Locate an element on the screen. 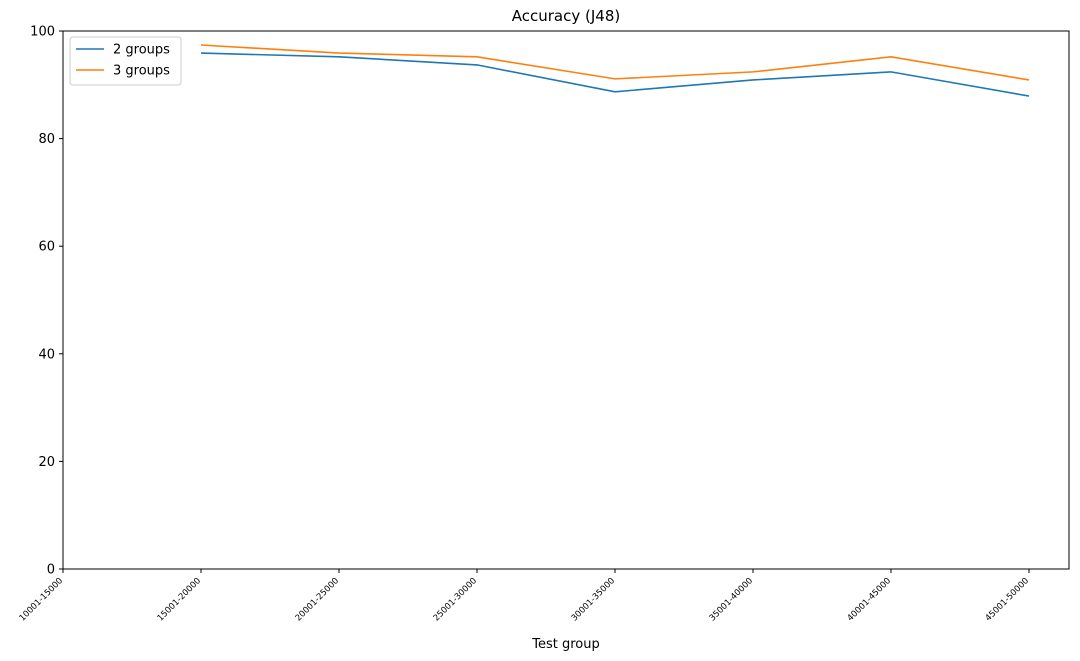 The height and width of the screenshot is (661, 1080). chart-title: Accuracy (J48) is located at coordinates (566, 16).